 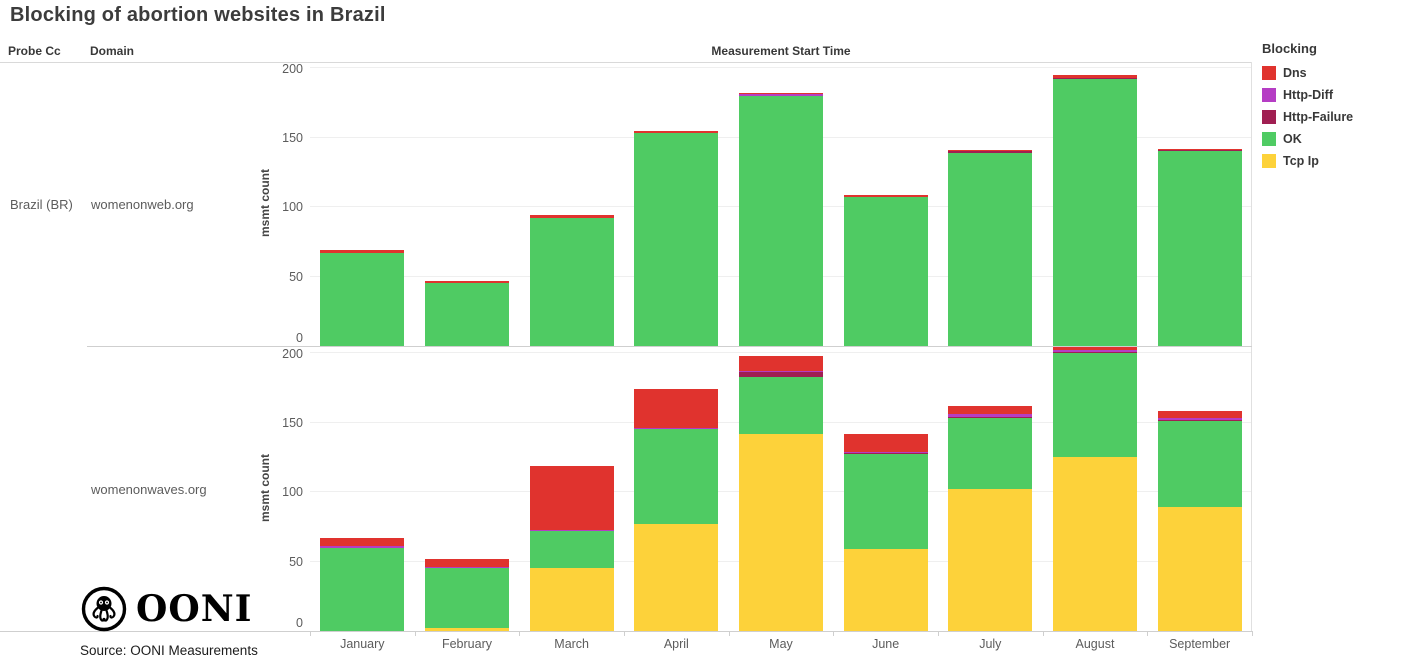 I want to click on month-label-january: January, so click(x=362, y=644).